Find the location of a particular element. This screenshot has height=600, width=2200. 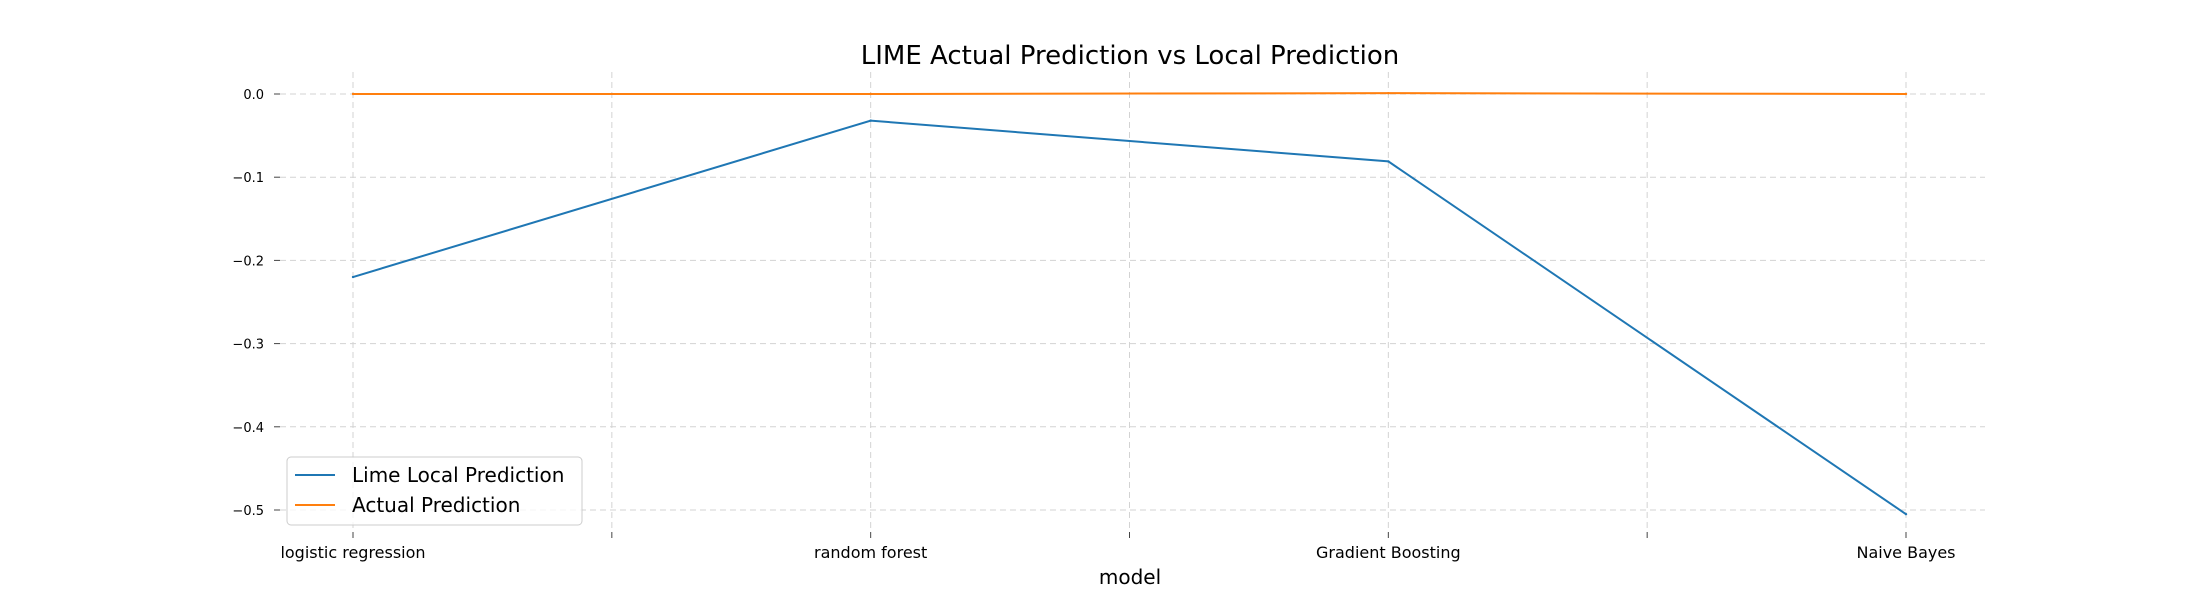

legend-box is located at coordinates (434, 491).